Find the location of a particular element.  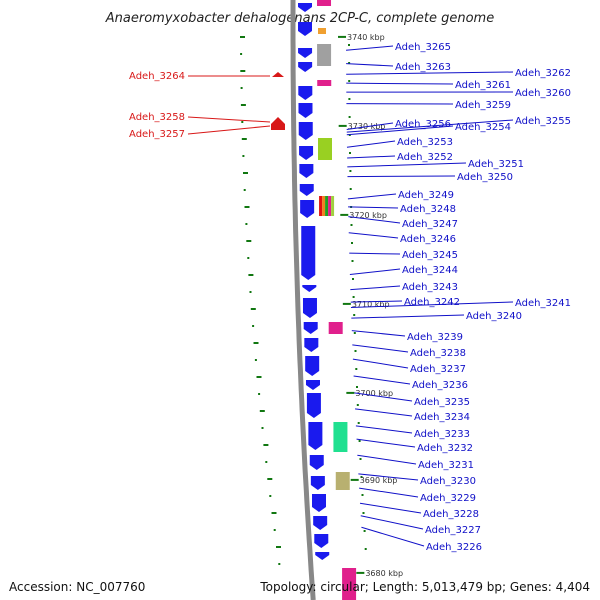

gene-label-reverse: Adeh_3264 is located at coordinates (157, 76).